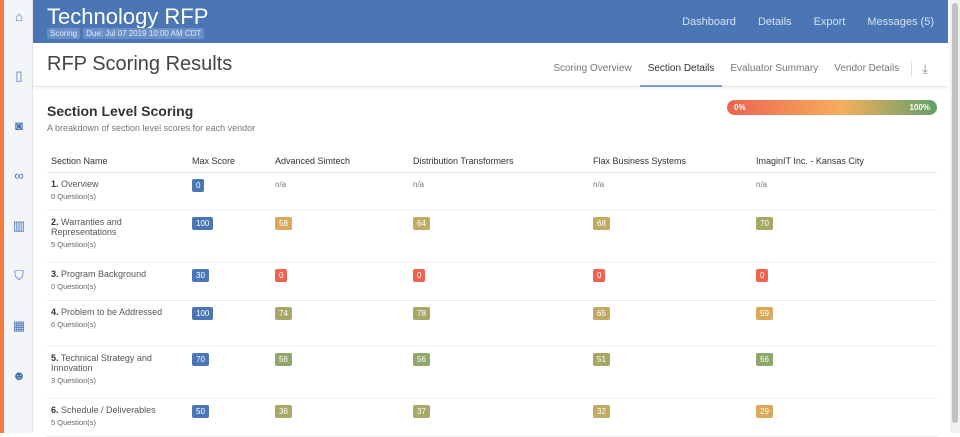 The height and width of the screenshot is (437, 960). Describe the element at coordinates (16, 216) in the screenshot. I see `sidebar: ⌂ ▯ ◙ ∞ ▥ ⛉ ▦ ☻` at that location.